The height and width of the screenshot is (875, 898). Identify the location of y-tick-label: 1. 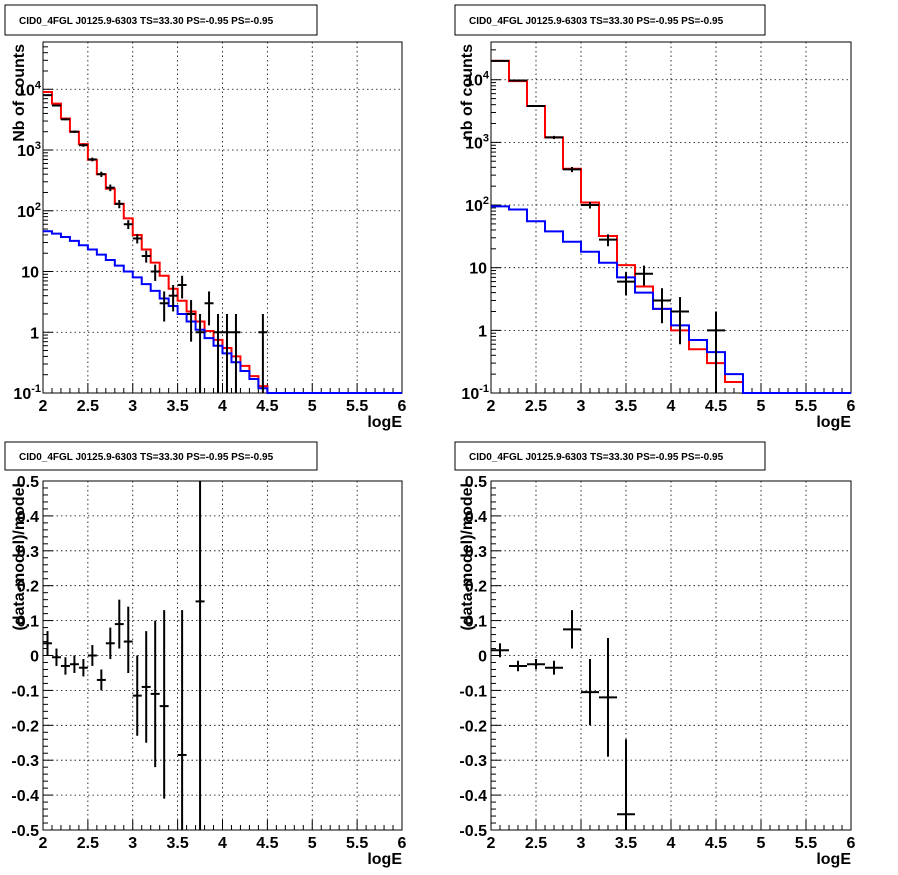
(482, 331).